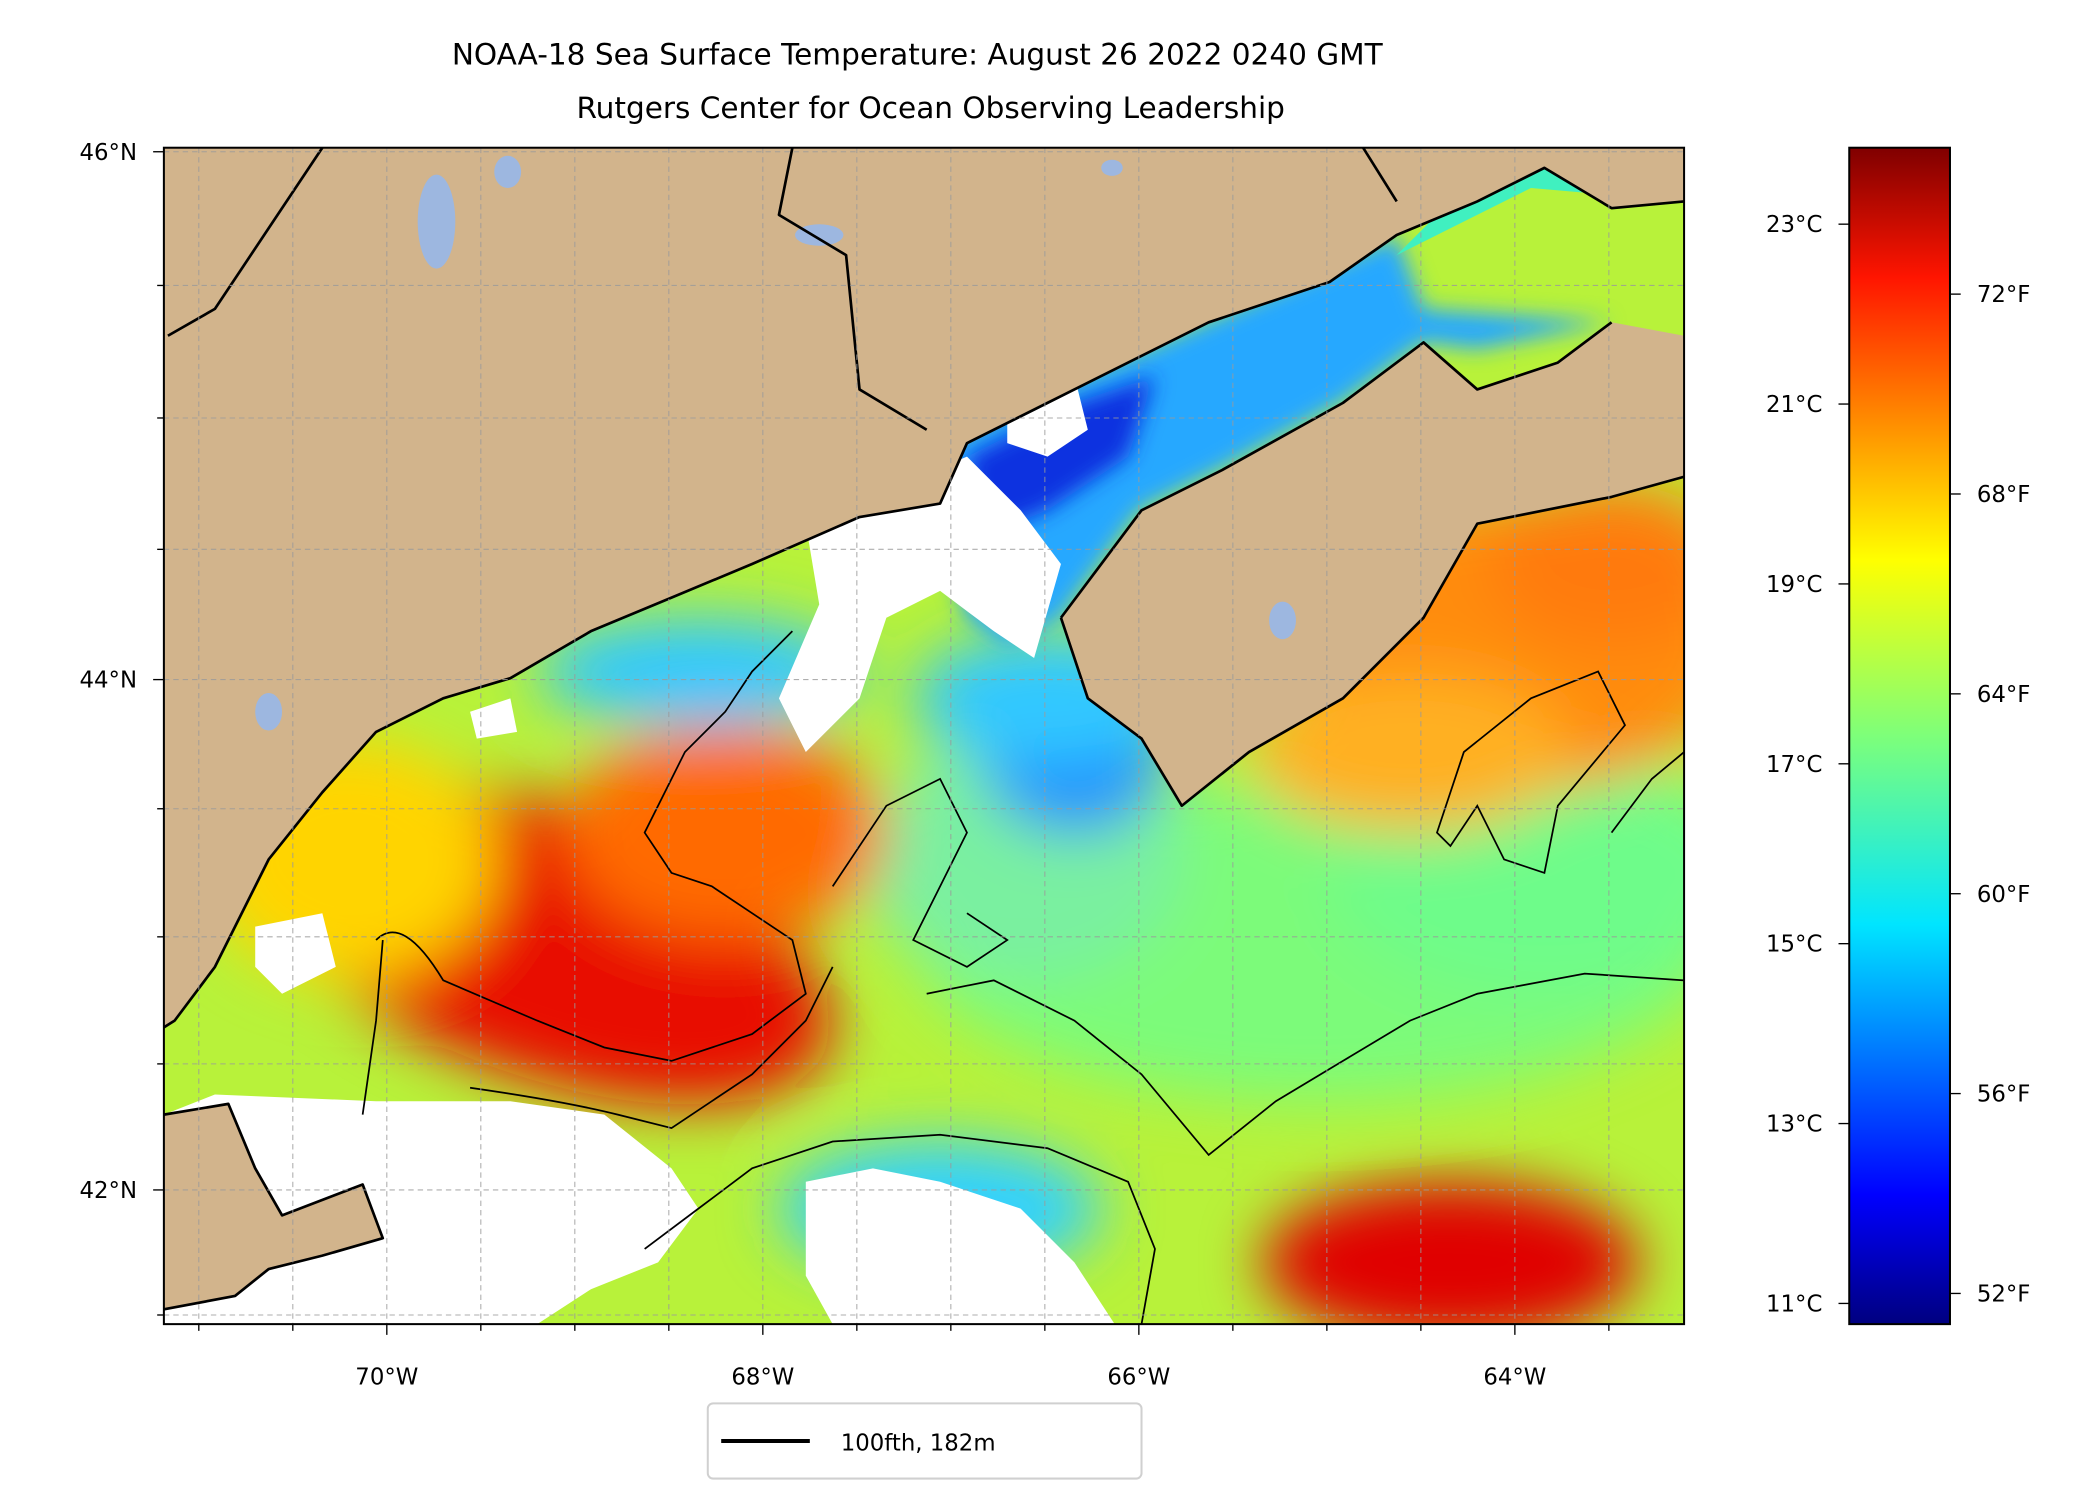  Describe the element at coordinates (2004, 1295) in the screenshot. I see `fahrenheit-tick-label: 52°F` at that location.